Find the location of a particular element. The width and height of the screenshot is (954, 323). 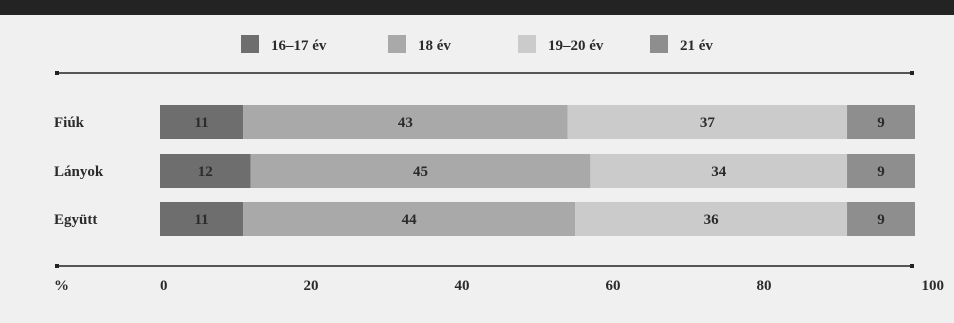

x-axis-label: % is located at coordinates (61, 286).